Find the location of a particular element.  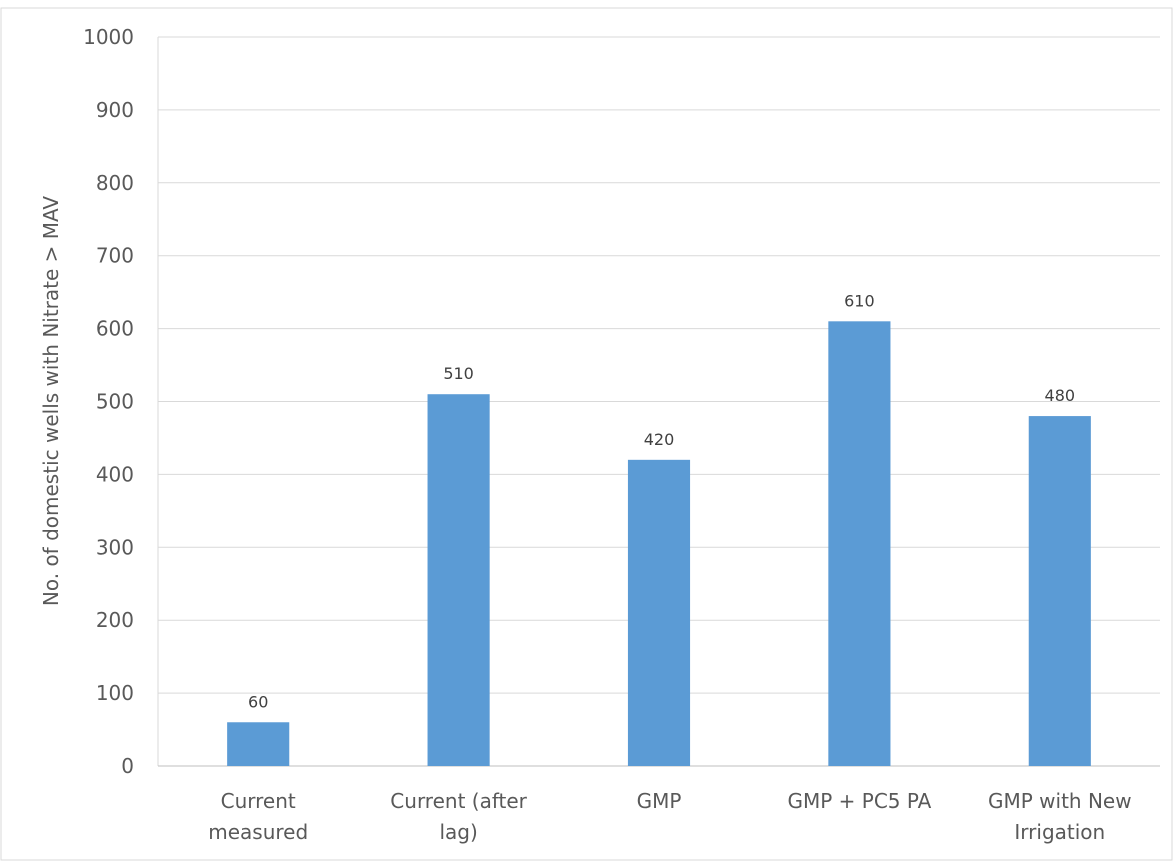

y-tick-label: 800 is located at coordinates (115, 183).